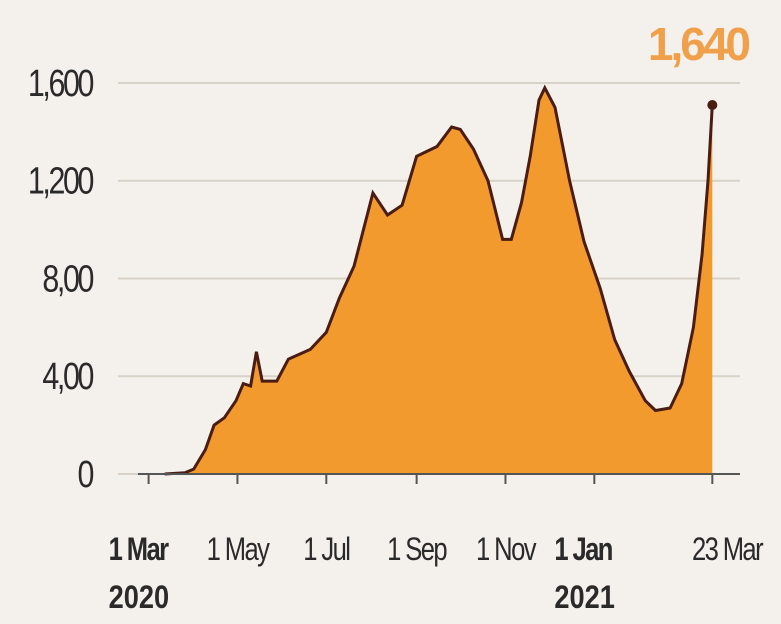  Describe the element at coordinates (67, 279) in the screenshot. I see `y-tick-label: 8,00` at that location.